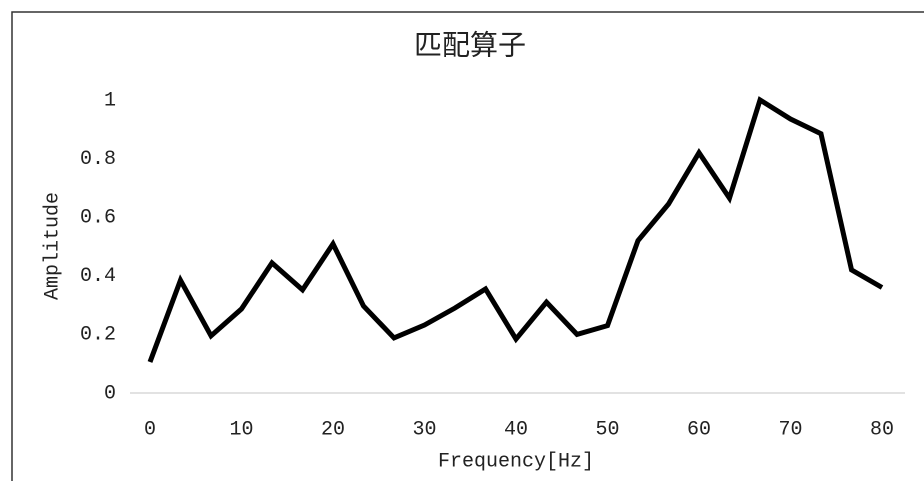  Describe the element at coordinates (516, 429) in the screenshot. I see `x-tick-label: 40` at that location.